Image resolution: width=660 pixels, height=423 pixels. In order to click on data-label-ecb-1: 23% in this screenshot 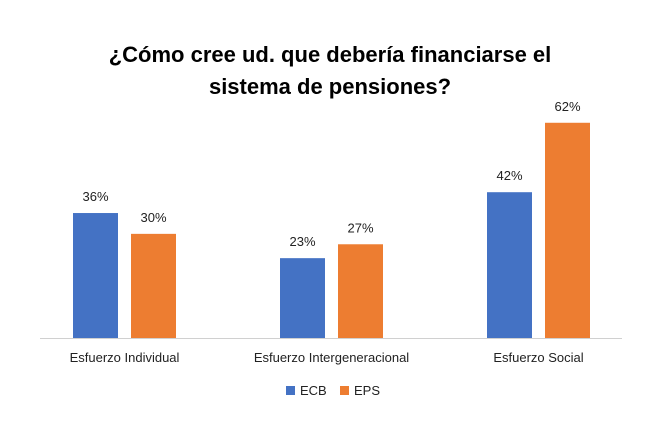, I will do `click(302, 241)`.